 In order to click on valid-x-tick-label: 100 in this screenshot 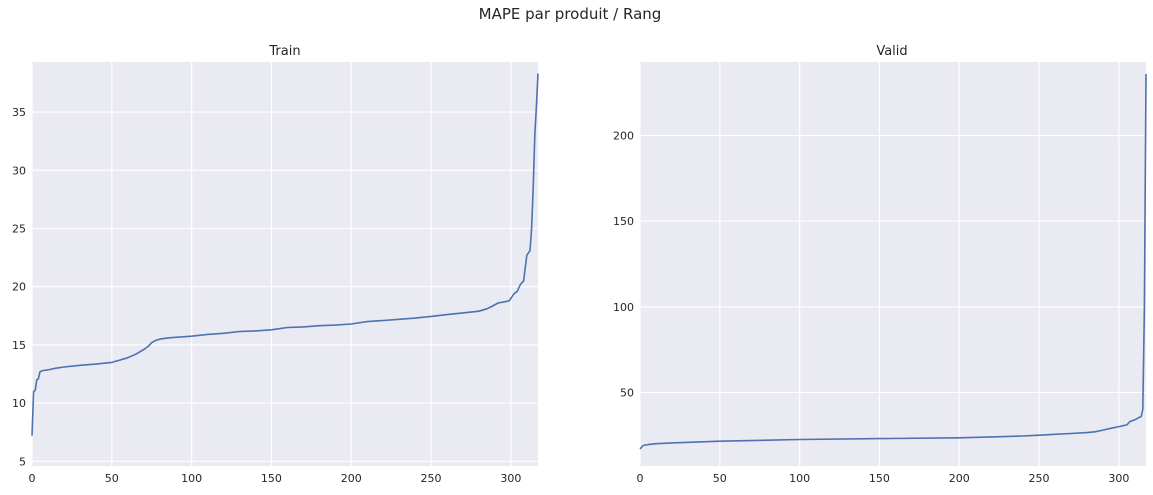, I will do `click(799, 478)`.